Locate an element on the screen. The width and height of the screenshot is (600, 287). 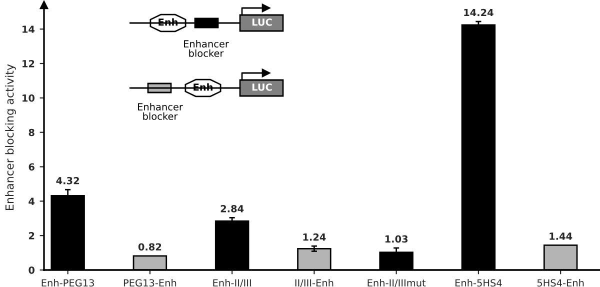
data-label: 1.44 is located at coordinates (561, 236).